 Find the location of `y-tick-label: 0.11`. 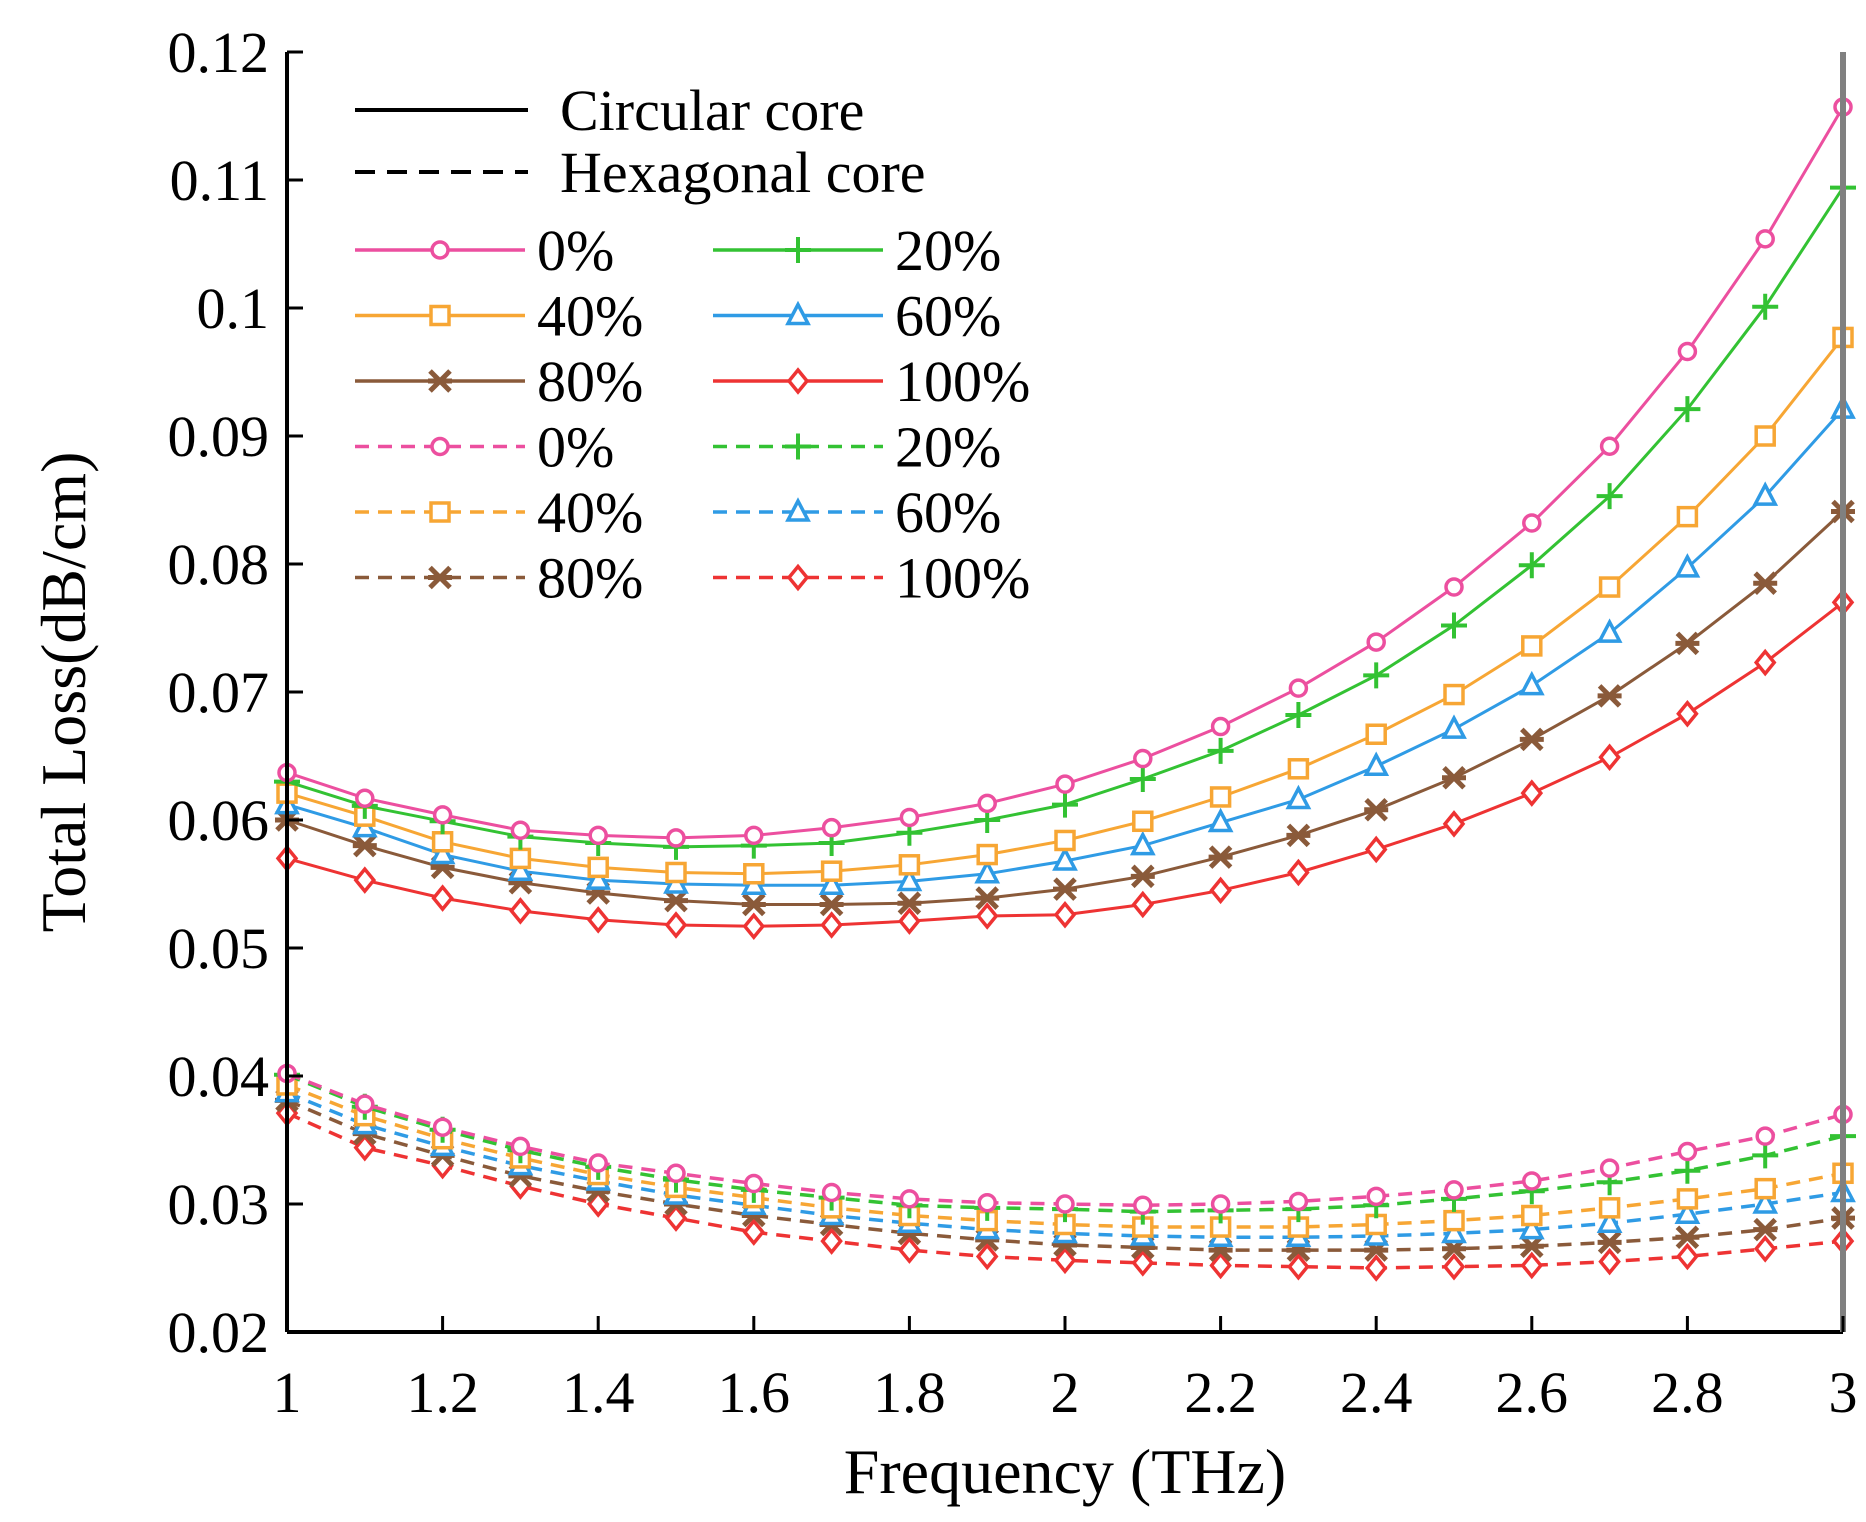

y-tick-label: 0.11 is located at coordinates (219, 180).